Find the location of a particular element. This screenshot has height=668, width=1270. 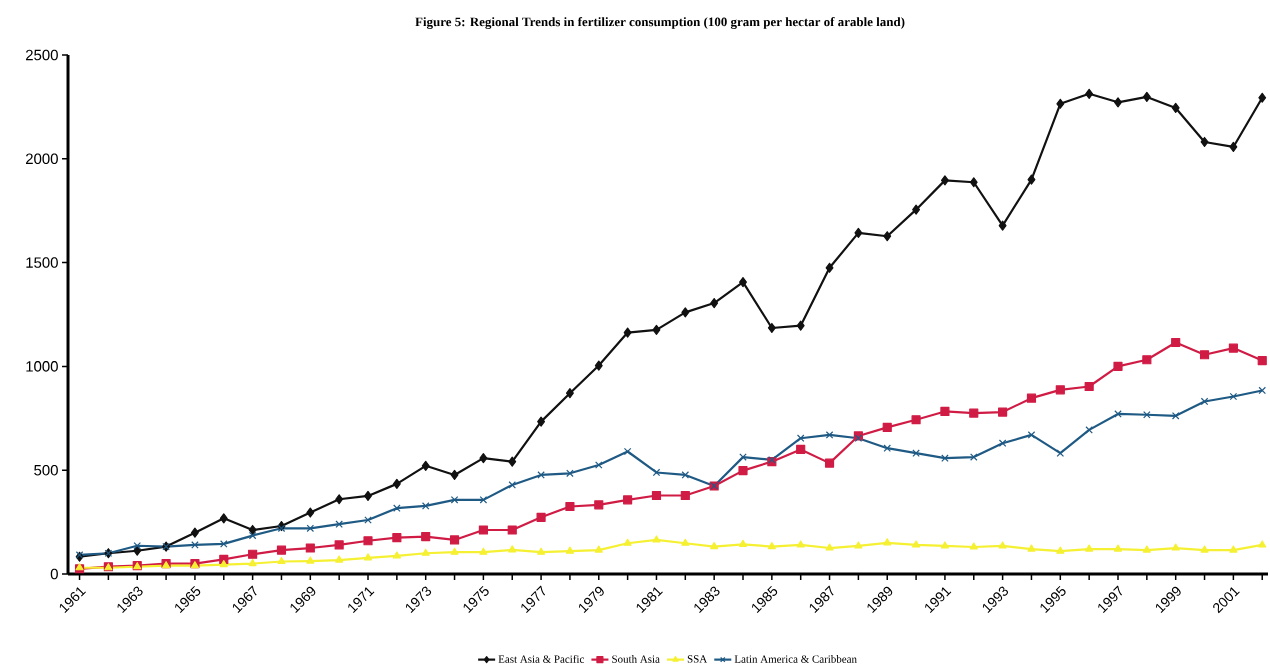

legend-label: East Asia & Pacific is located at coordinates (541, 658).